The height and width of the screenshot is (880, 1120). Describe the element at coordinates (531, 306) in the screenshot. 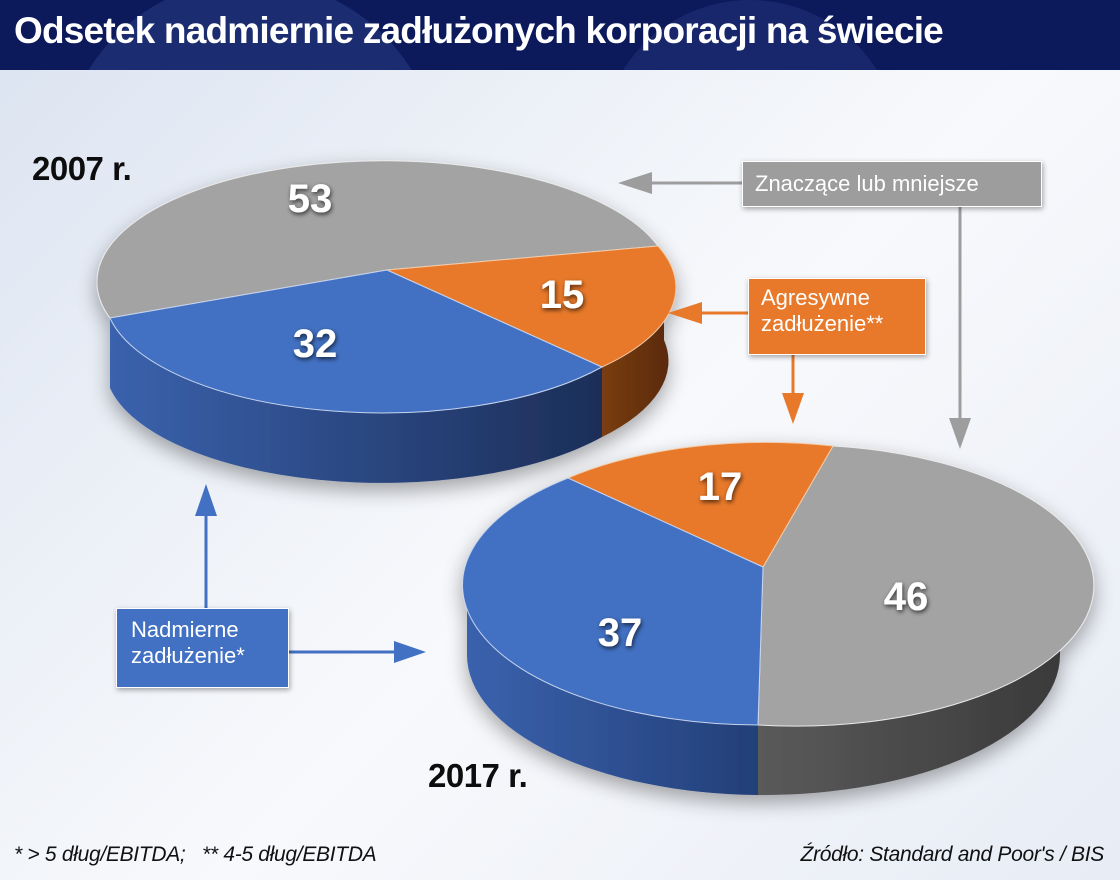

I see `pie-2007-slice-orange` at that location.